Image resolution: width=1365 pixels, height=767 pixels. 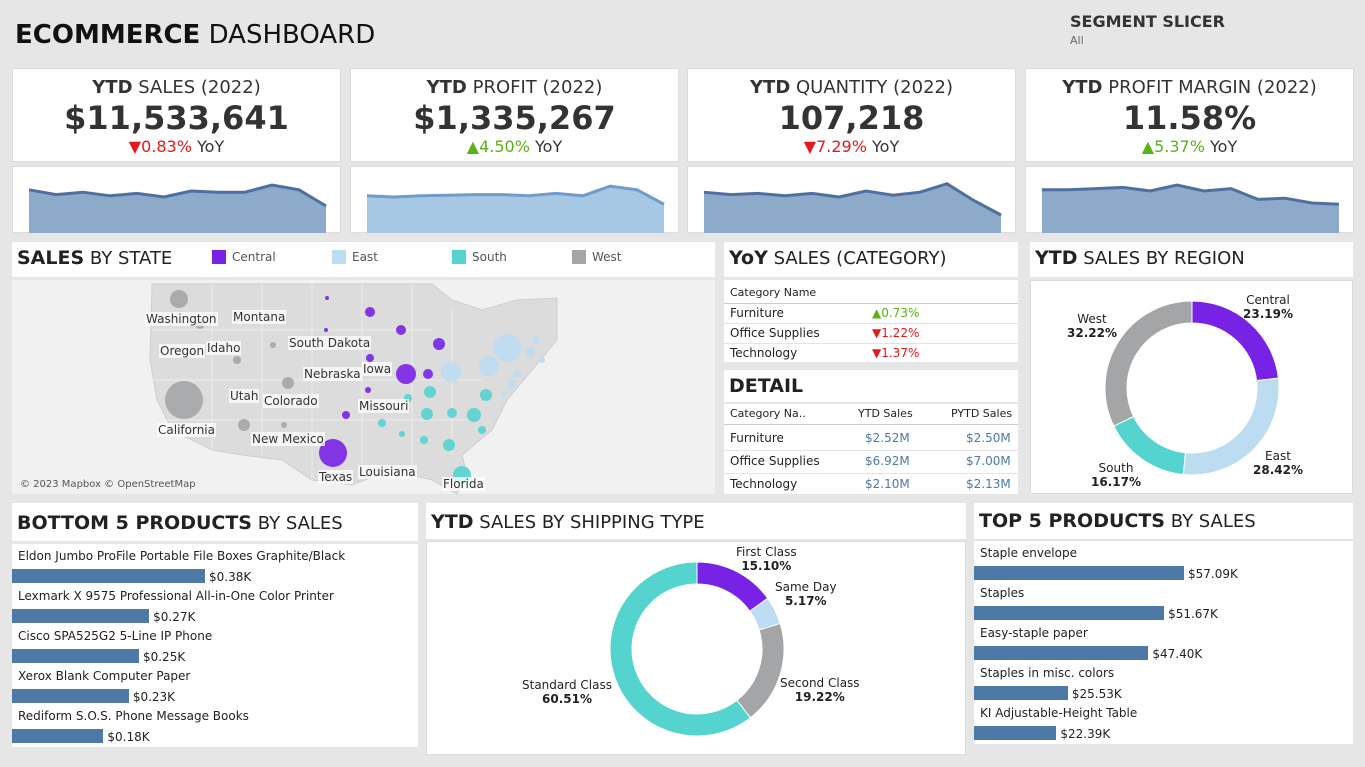 What do you see at coordinates (199, 87) in the screenshot?
I see `kpi-title-rest: SALES (2022)` at bounding box center [199, 87].